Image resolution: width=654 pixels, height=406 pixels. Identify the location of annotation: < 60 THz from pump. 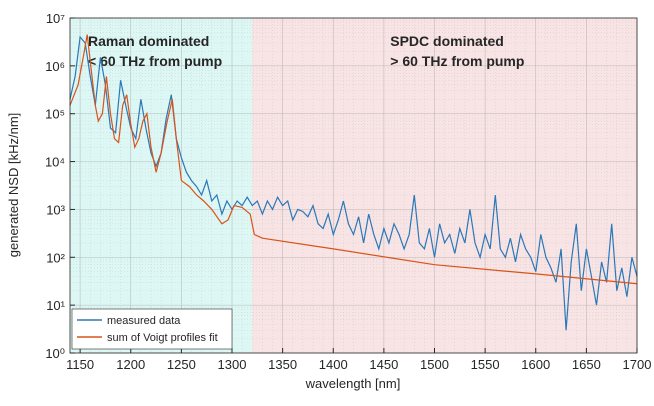
(155, 61).